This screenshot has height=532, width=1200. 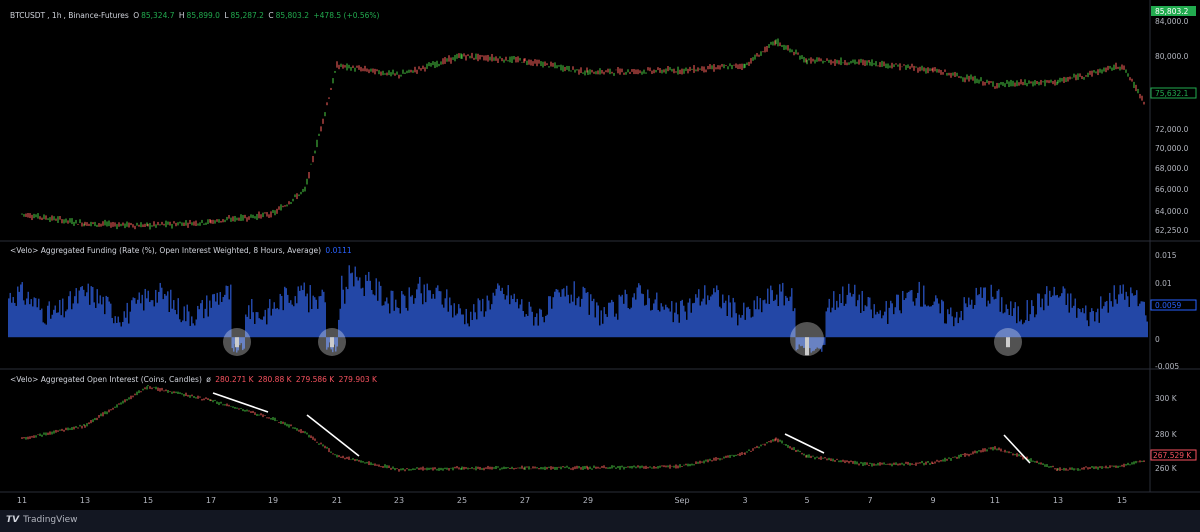 I want to click on tradingview-brand: 𝙏𝙑 TradingView, so click(x=42, y=520).